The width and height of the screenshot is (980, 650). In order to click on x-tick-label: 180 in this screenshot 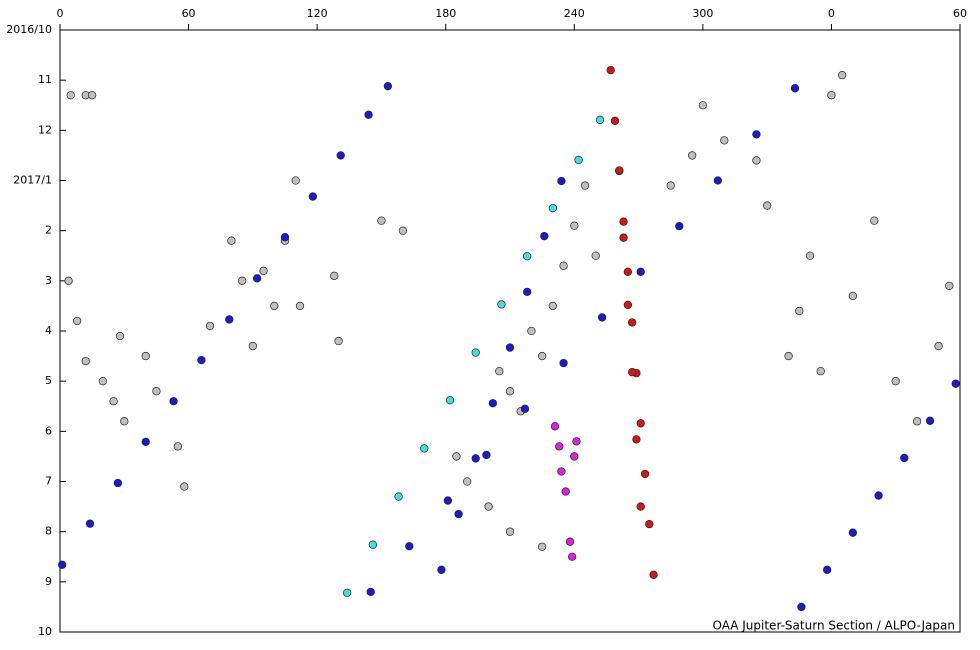, I will do `click(445, 13)`.